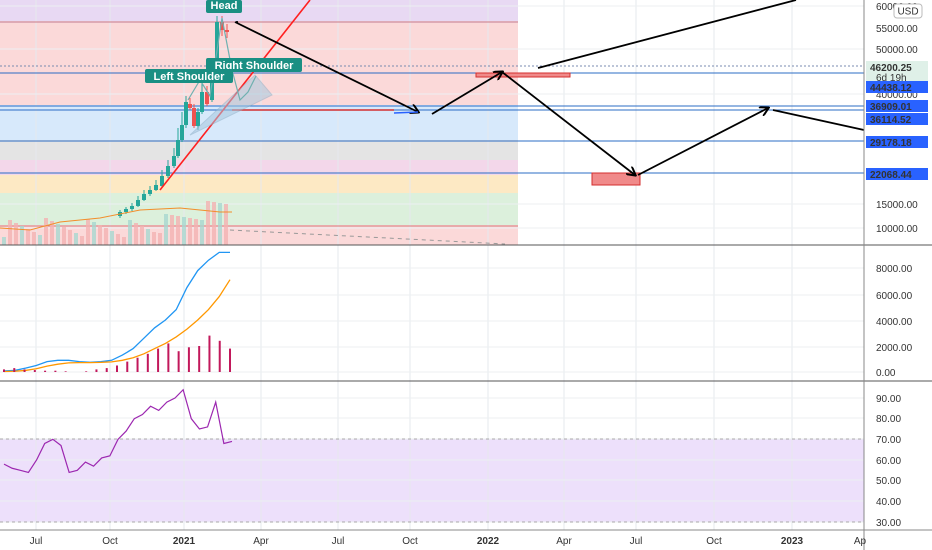 This screenshot has height=550, width=932. Describe the element at coordinates (897, 205) in the screenshot. I see `price-tick-5: 15000.00` at that location.